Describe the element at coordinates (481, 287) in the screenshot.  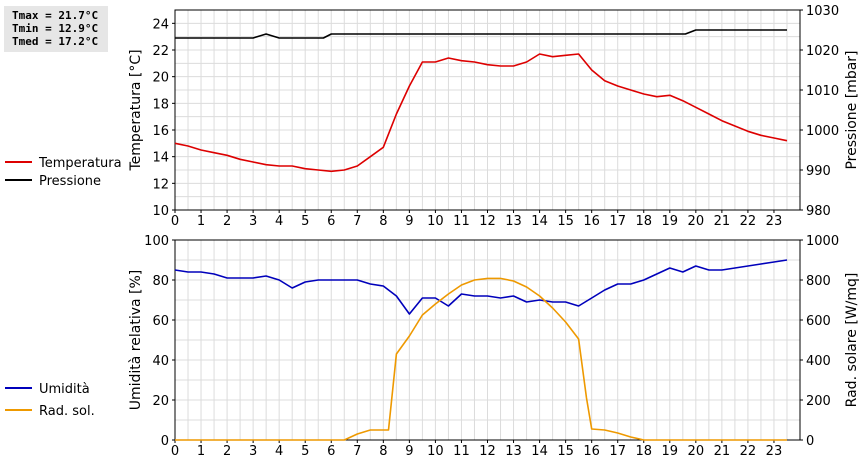
I see `umidit-line` at that location.